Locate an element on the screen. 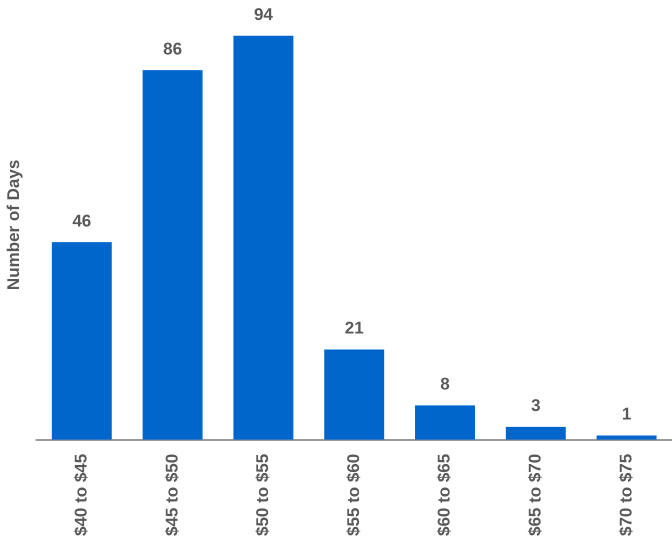 Image resolution: width=672 pixels, height=550 pixels. data-label: 21 is located at coordinates (354, 328).